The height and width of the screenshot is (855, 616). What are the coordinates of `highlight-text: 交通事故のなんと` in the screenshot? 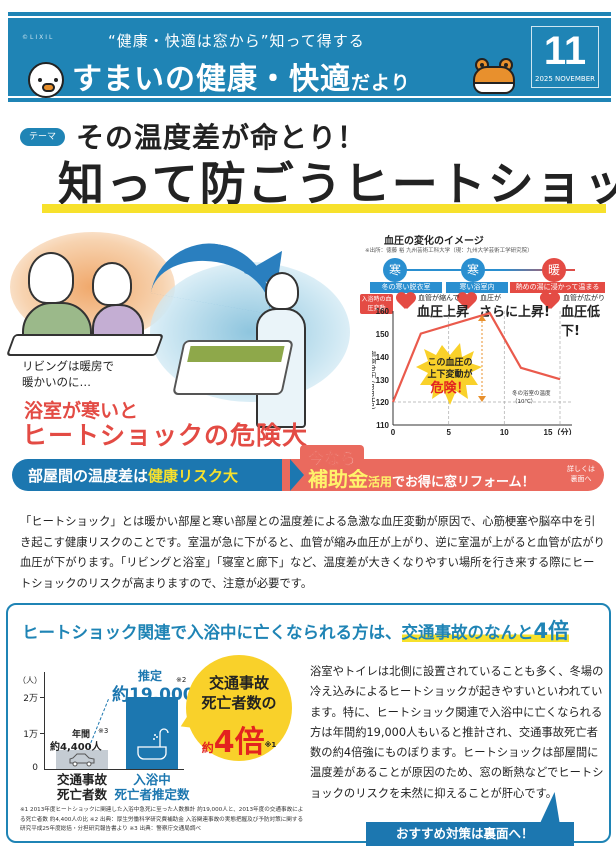 It's located at (467, 632).